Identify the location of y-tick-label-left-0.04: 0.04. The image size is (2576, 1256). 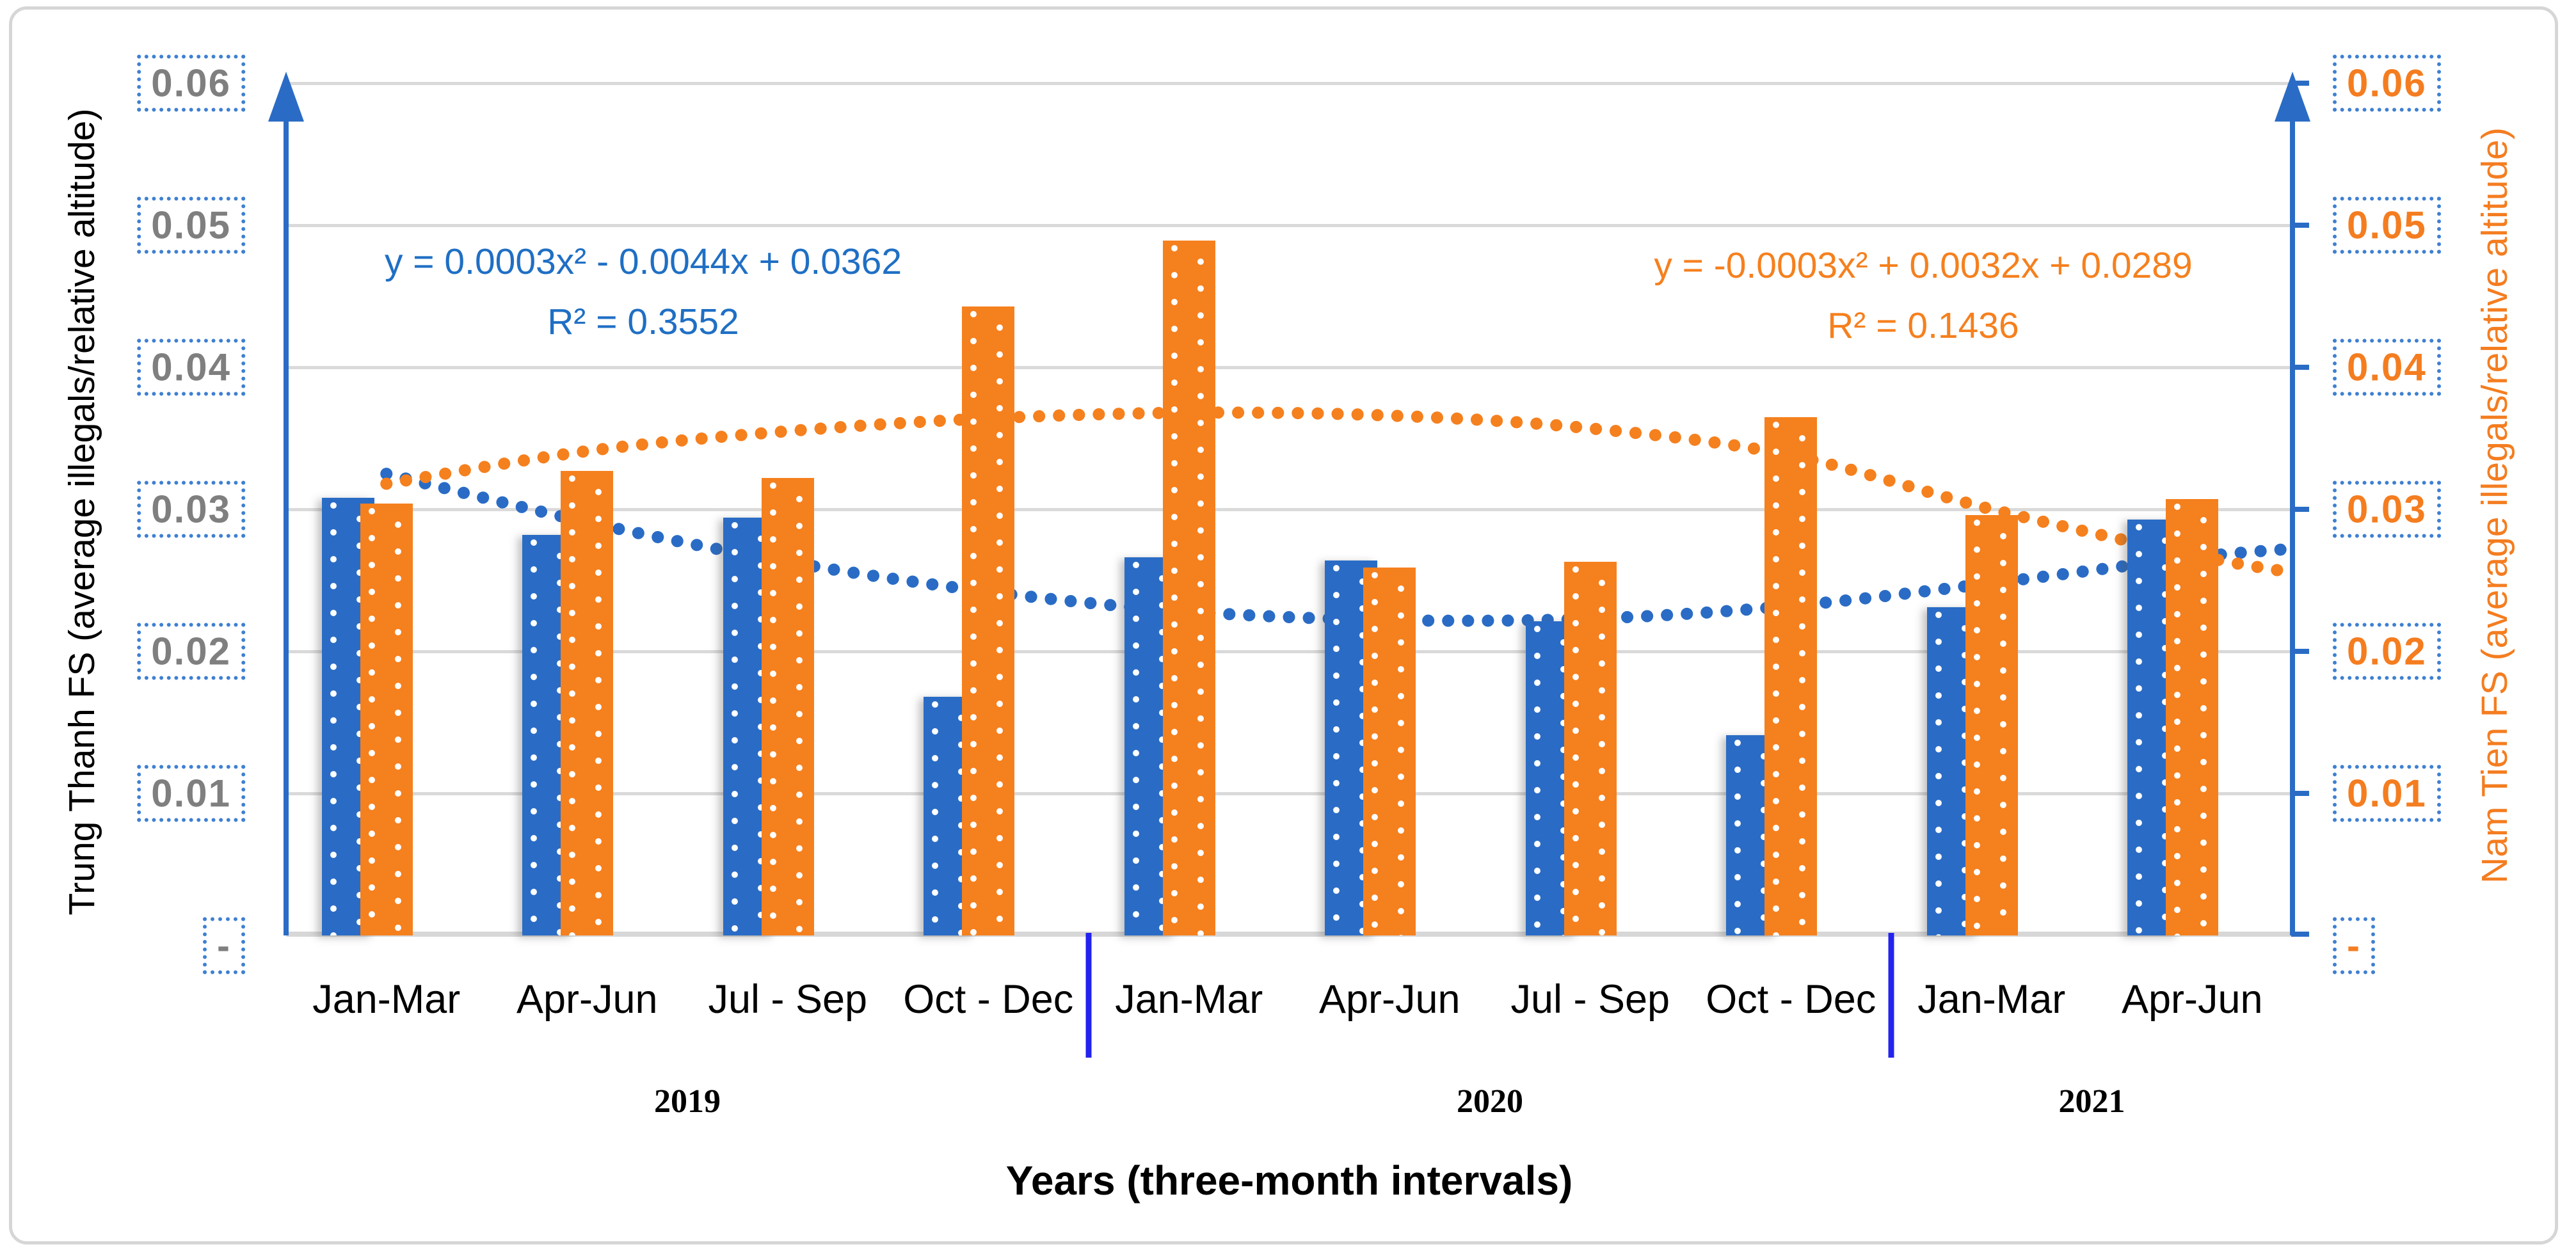
(191, 367).